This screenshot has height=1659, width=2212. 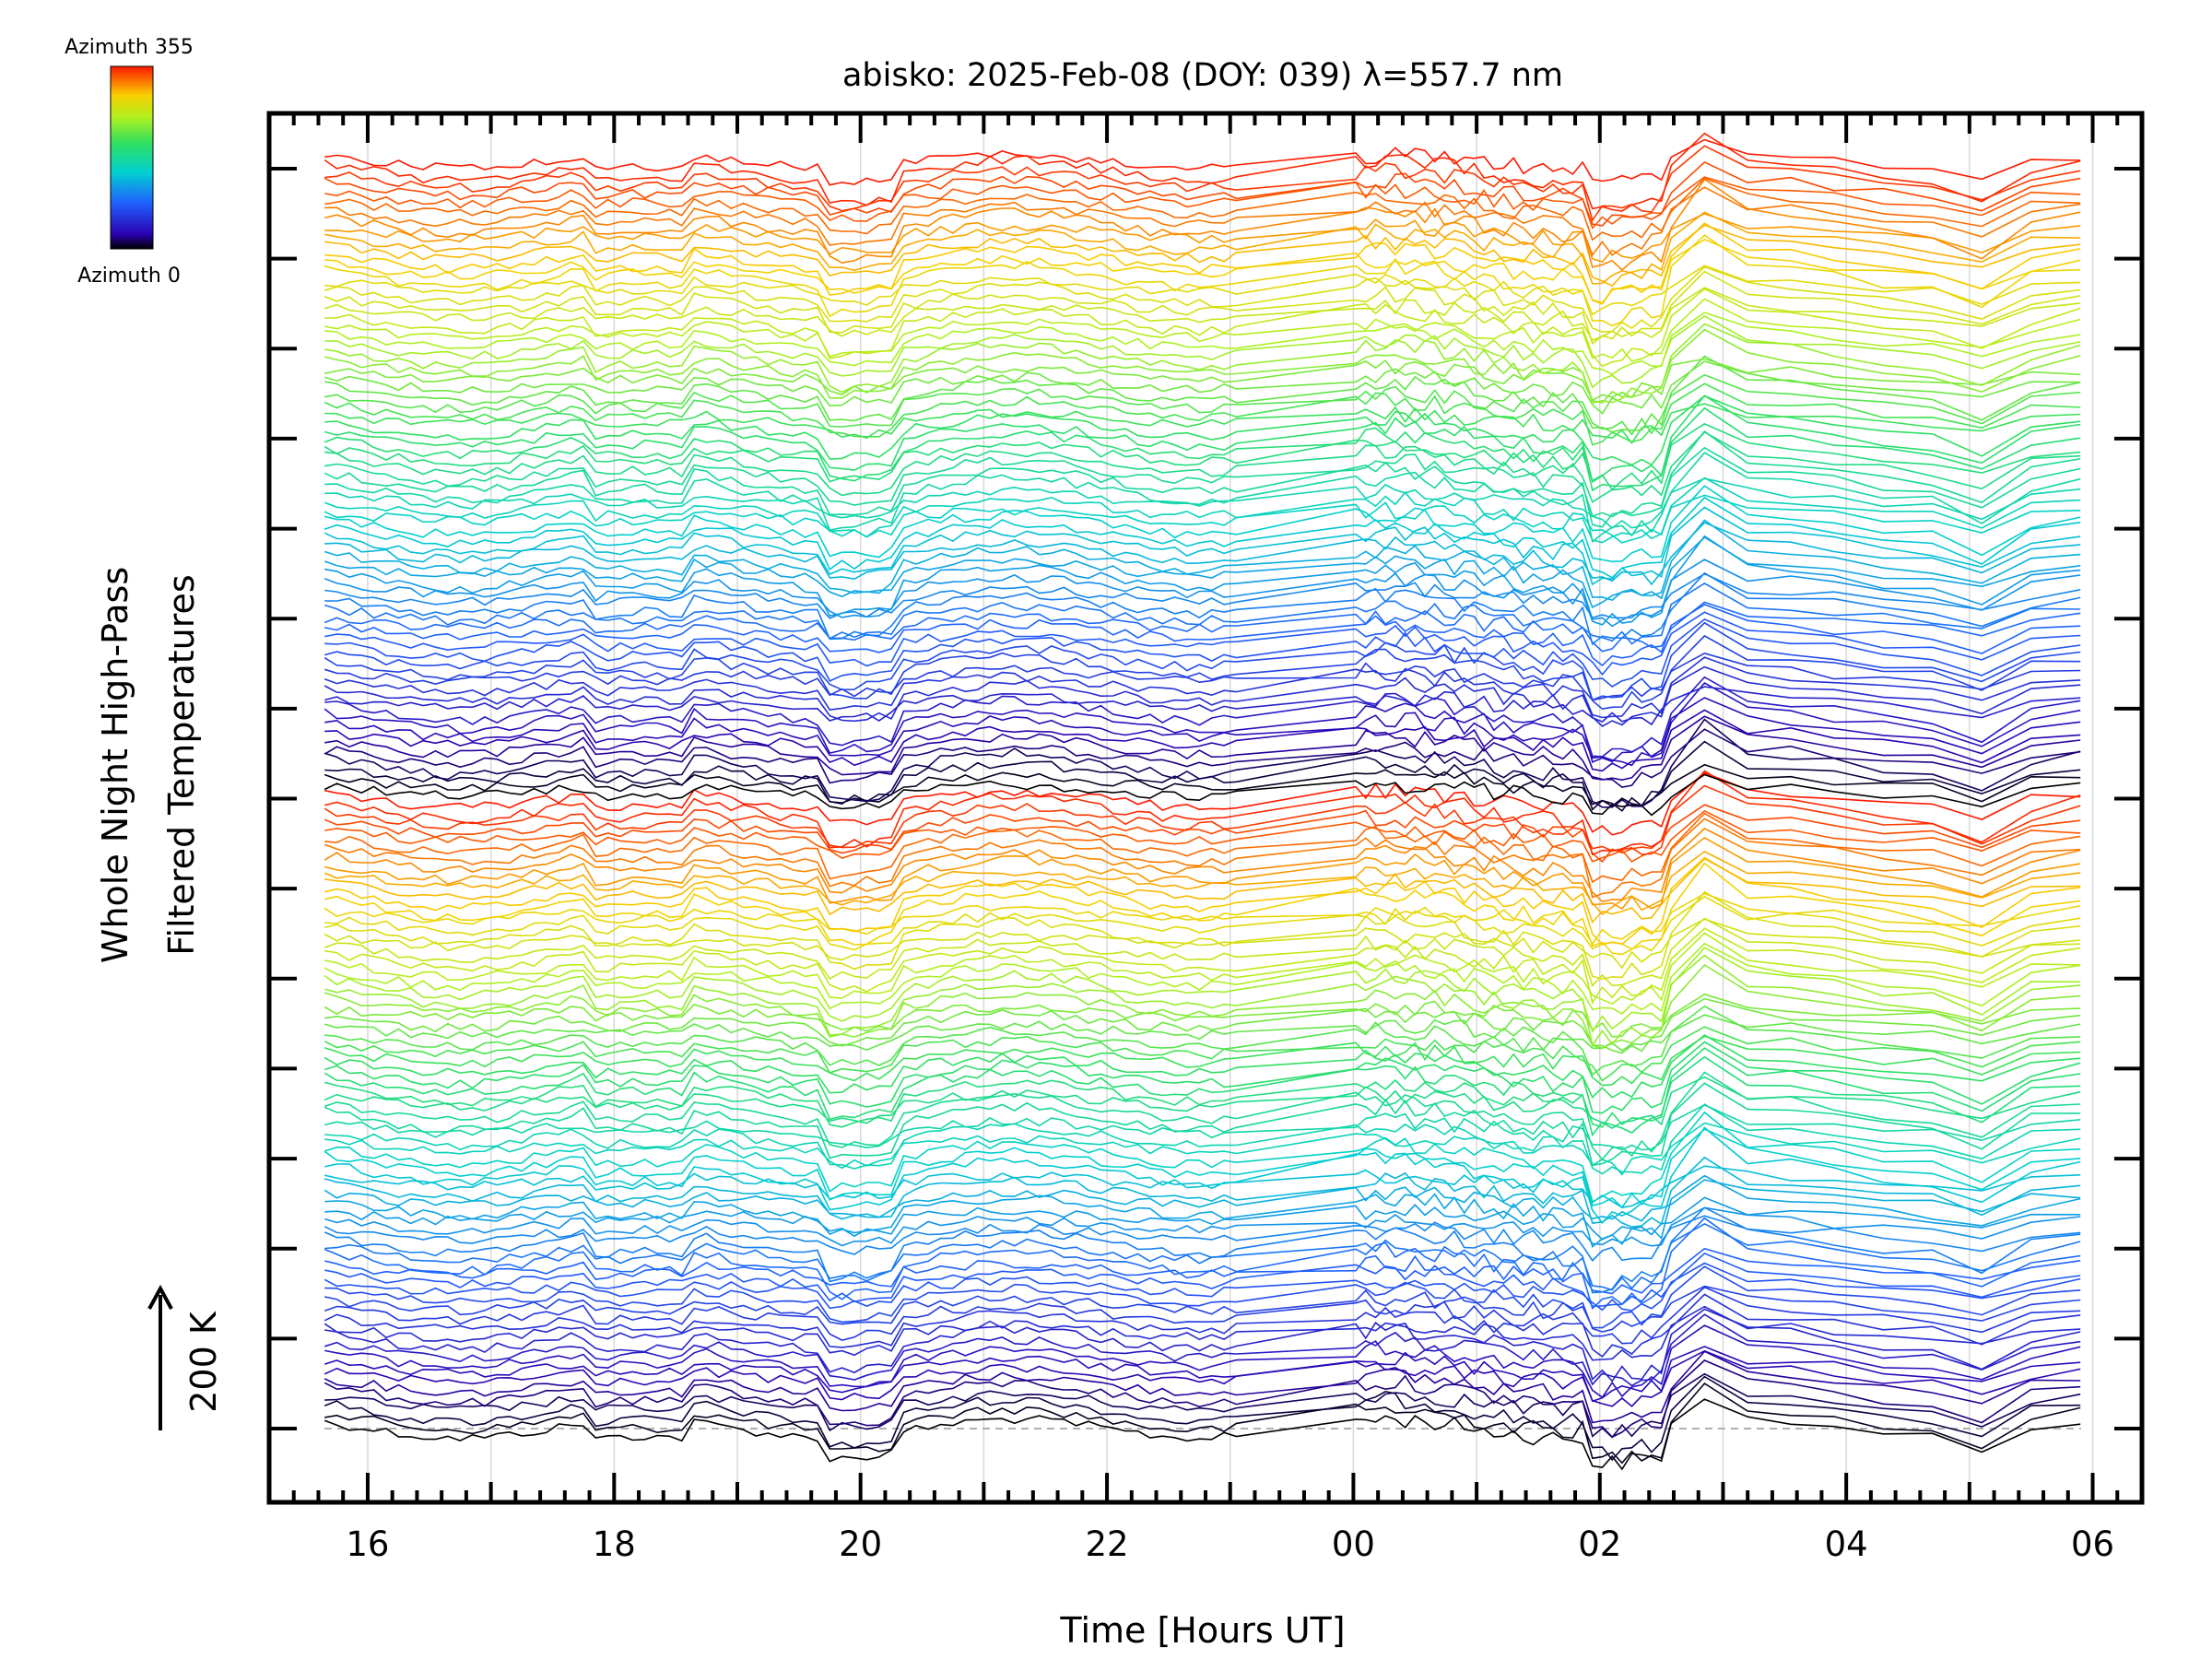 What do you see at coordinates (129, 47) in the screenshot?
I see `colorbar-top-label: Azimuth 355` at bounding box center [129, 47].